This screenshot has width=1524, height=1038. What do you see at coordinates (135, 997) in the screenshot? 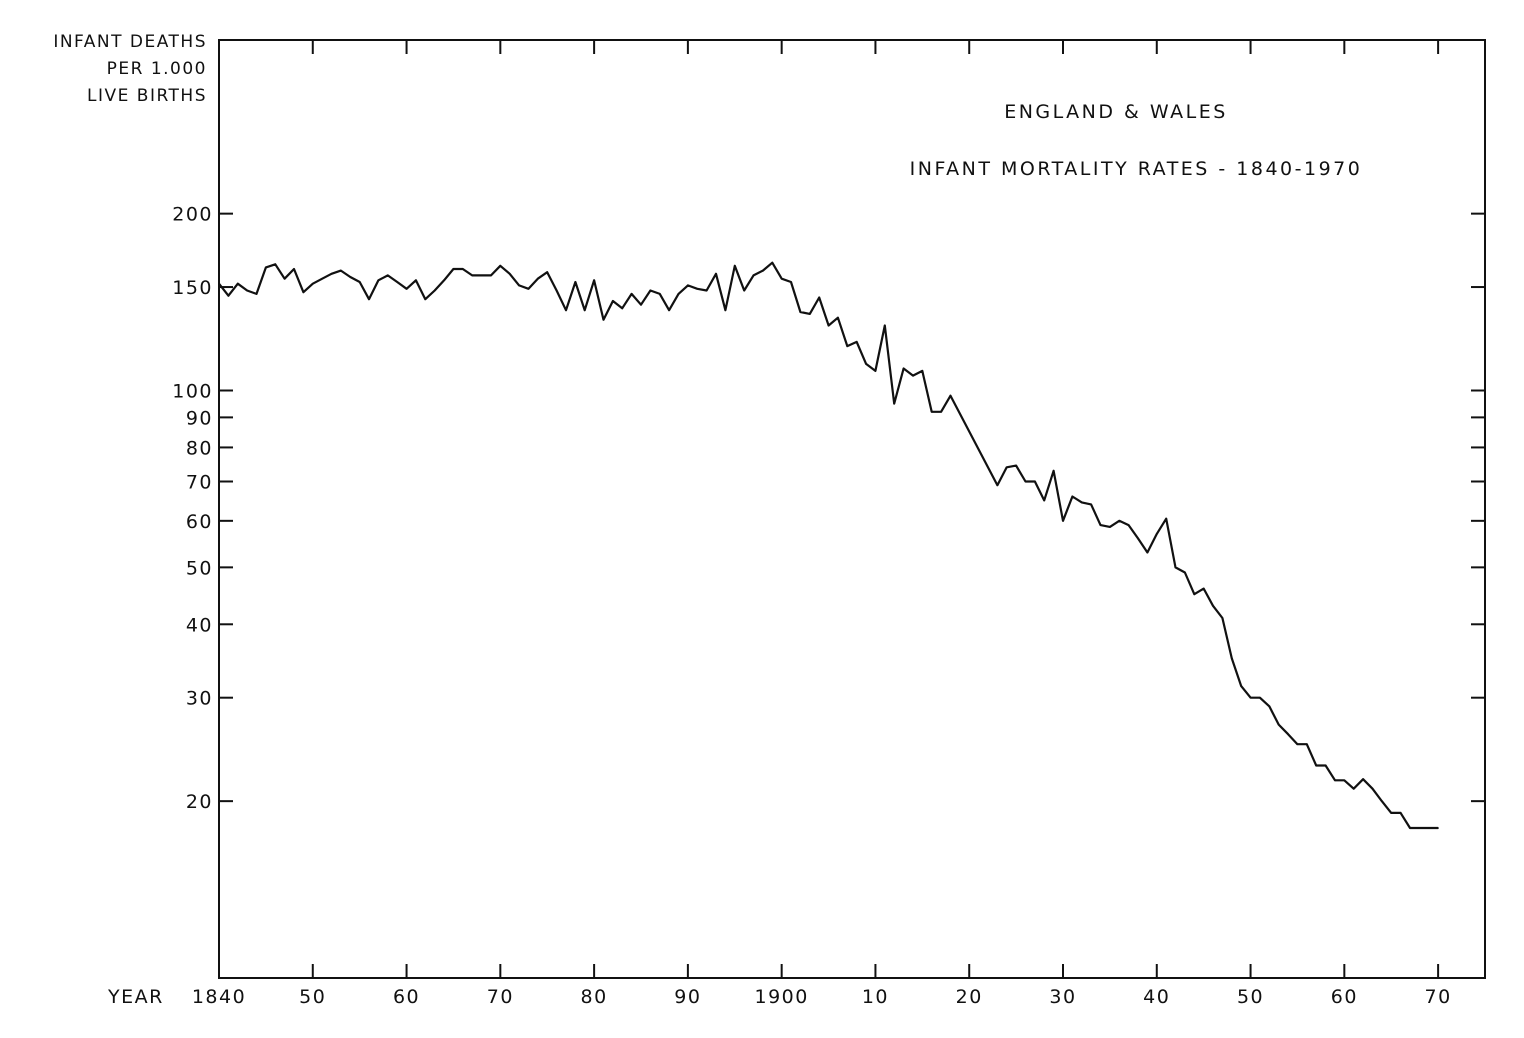
I see `x-axis-label: YEAR` at bounding box center [135, 997].